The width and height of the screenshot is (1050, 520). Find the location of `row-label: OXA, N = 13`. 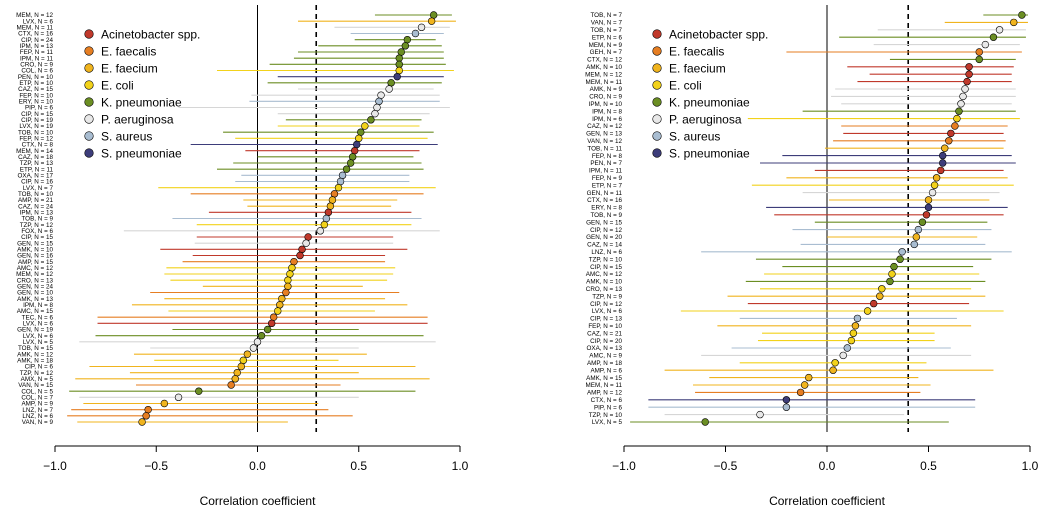

row-label: OXA, N = 13 is located at coordinates (604, 348).